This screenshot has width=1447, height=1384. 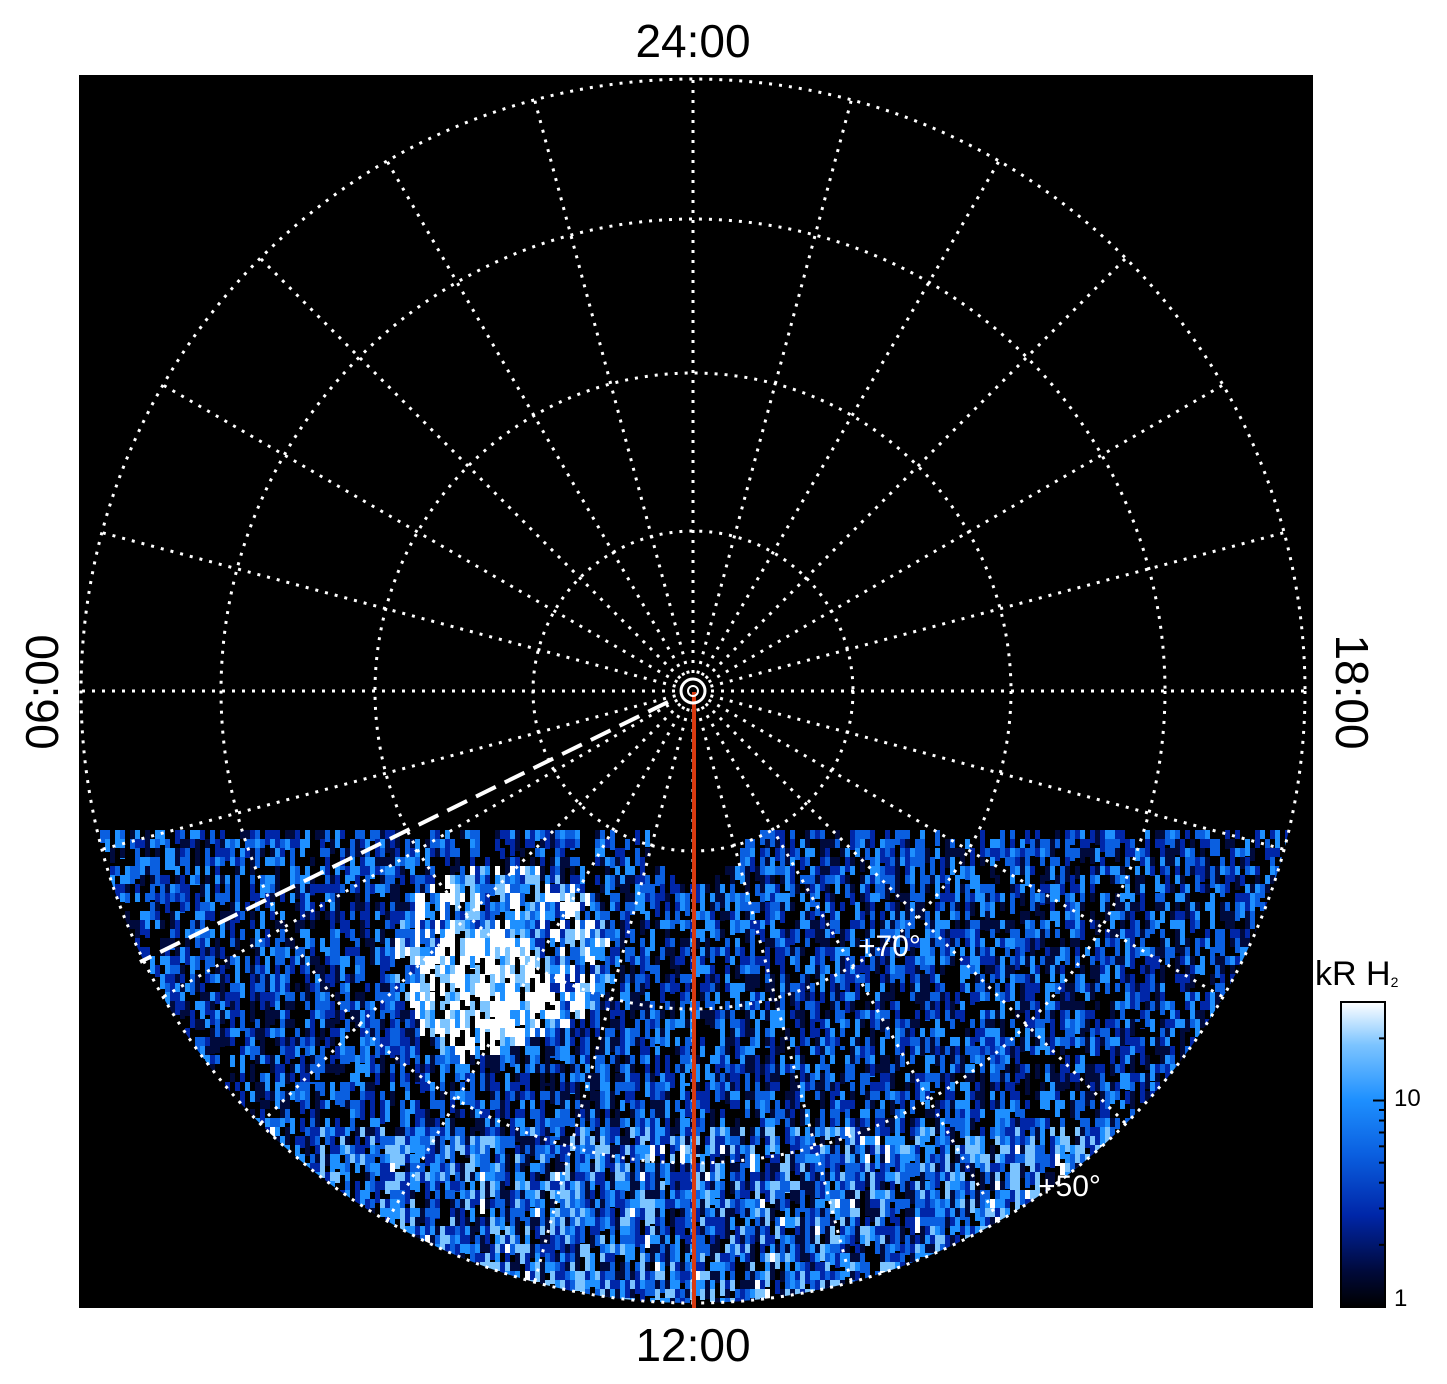 What do you see at coordinates (693, 1345) in the screenshot?
I see `local-time-label-bottom: 12:00` at bounding box center [693, 1345].